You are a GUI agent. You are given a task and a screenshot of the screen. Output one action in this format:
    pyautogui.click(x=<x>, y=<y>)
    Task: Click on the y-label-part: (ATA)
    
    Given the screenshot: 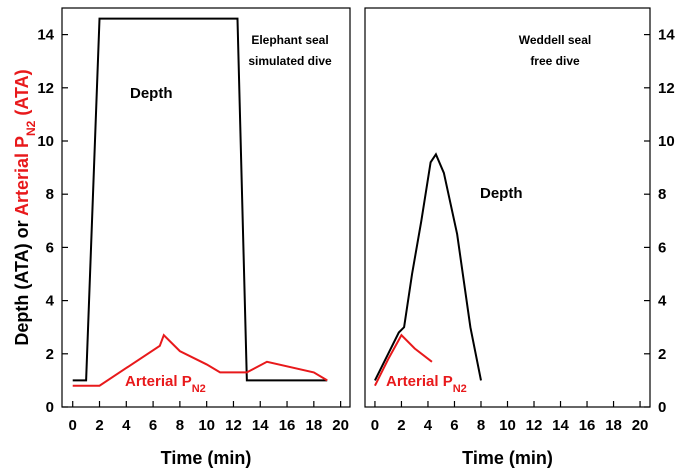 What is the action you would take?
    pyautogui.click(x=22, y=94)
    